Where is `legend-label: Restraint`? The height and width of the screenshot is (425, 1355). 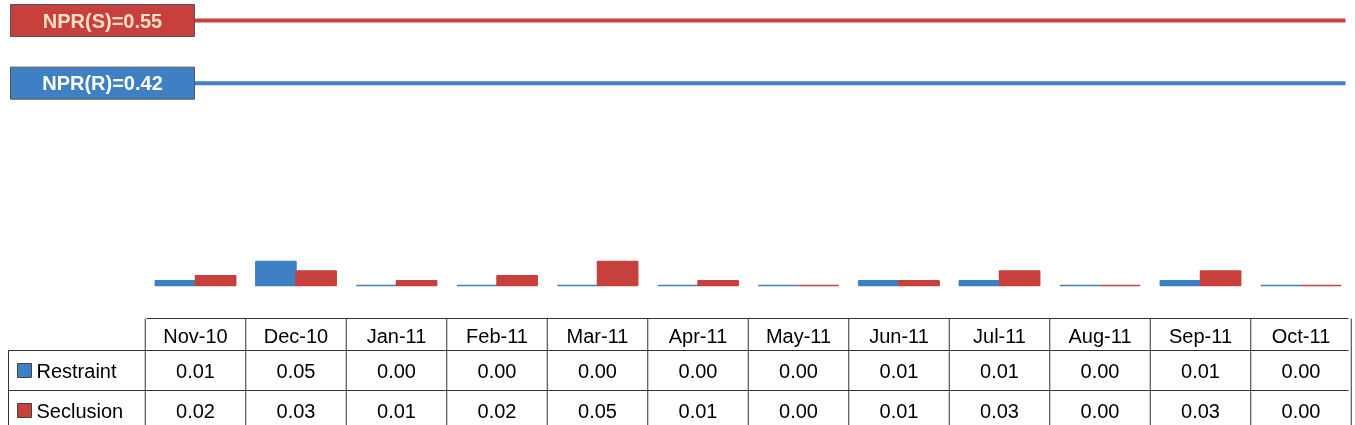
legend-label: Restraint is located at coordinates (76, 370).